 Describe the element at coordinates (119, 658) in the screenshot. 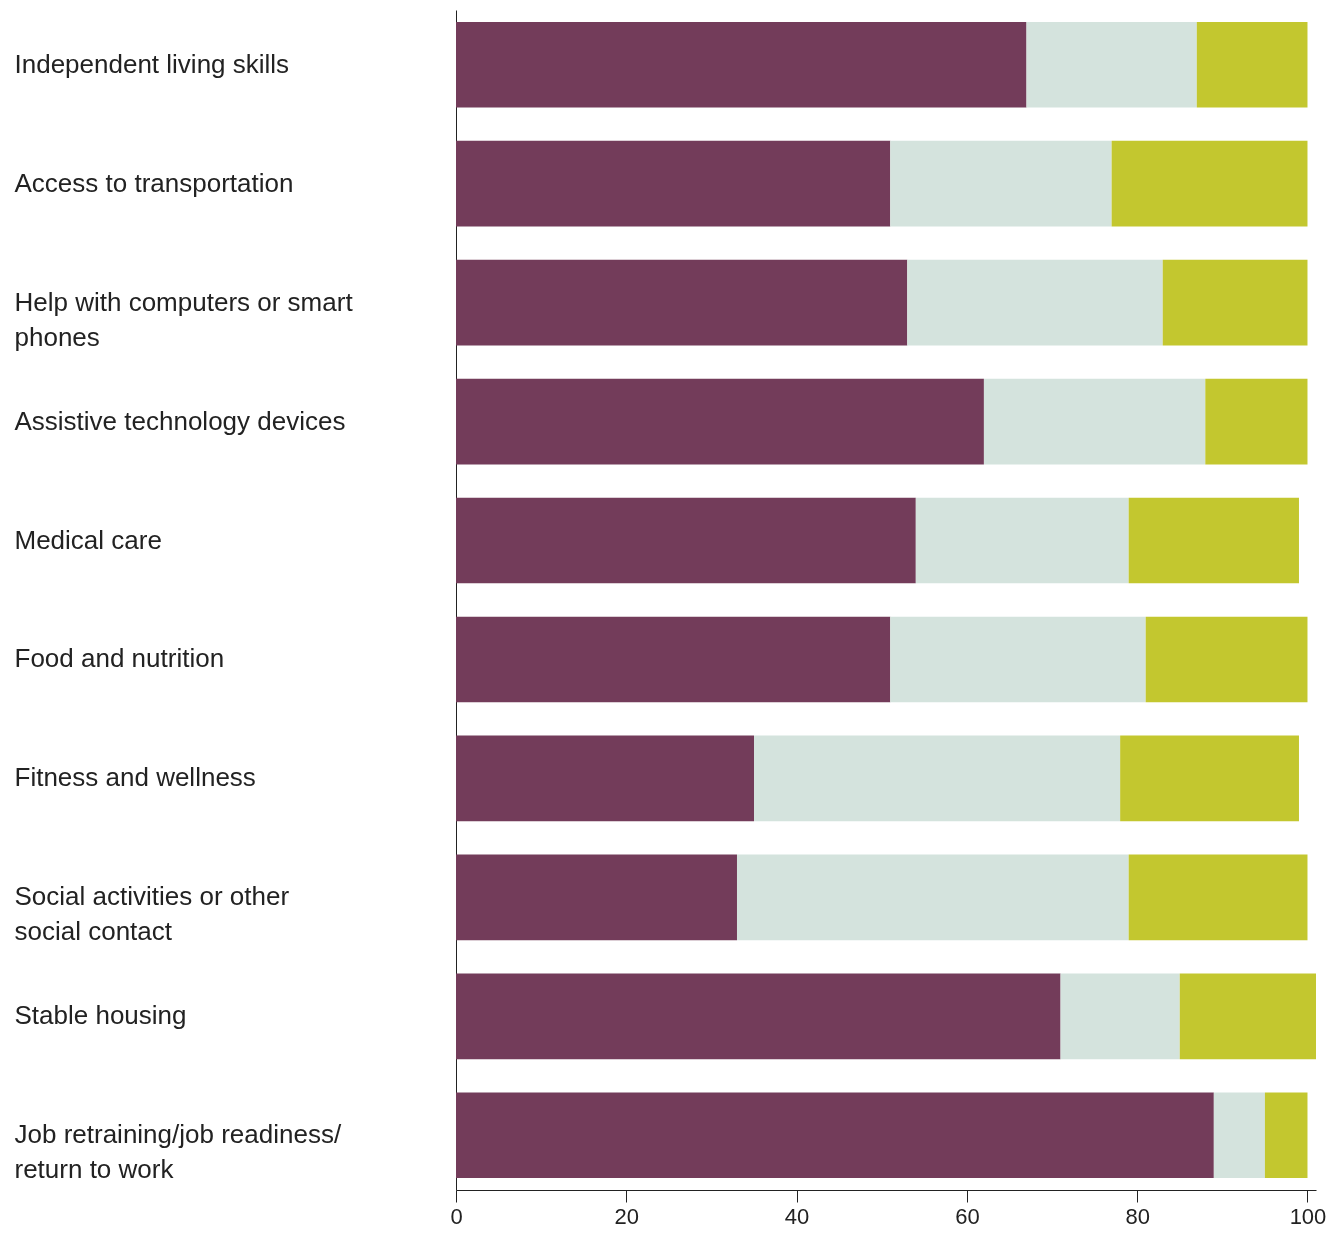

I see `y-tick-label: Food and nutrition` at that location.